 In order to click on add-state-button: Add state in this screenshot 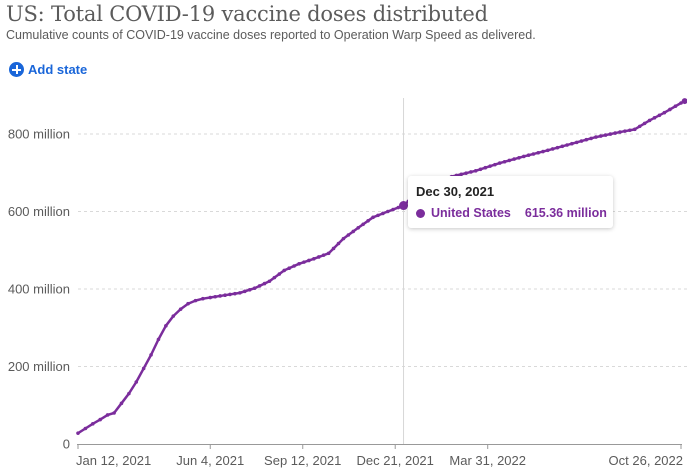, I will do `click(48, 69)`.